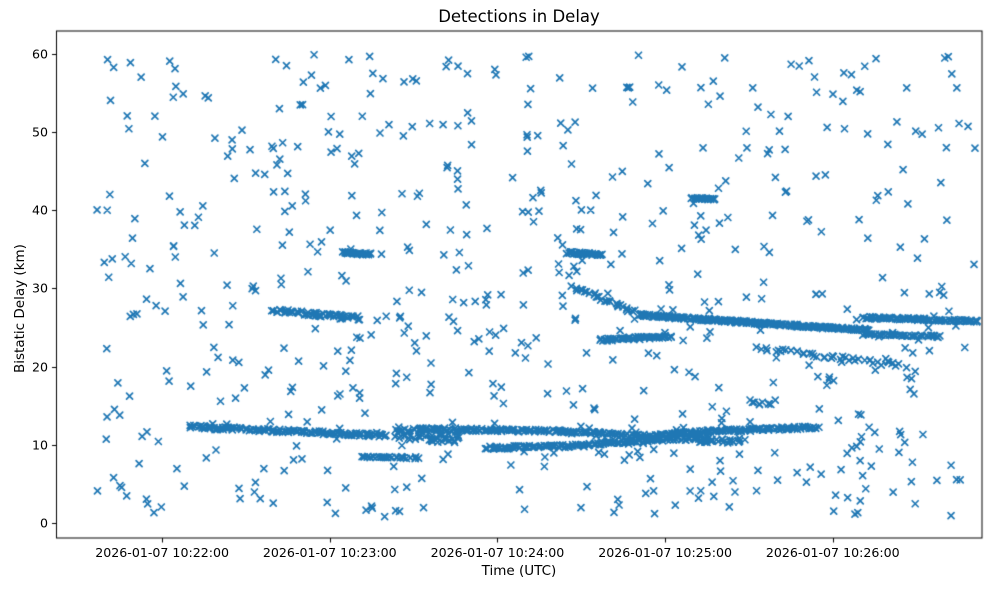 The height and width of the screenshot is (590, 989). What do you see at coordinates (39, 367) in the screenshot?
I see `y-tick-label: 20` at bounding box center [39, 367].